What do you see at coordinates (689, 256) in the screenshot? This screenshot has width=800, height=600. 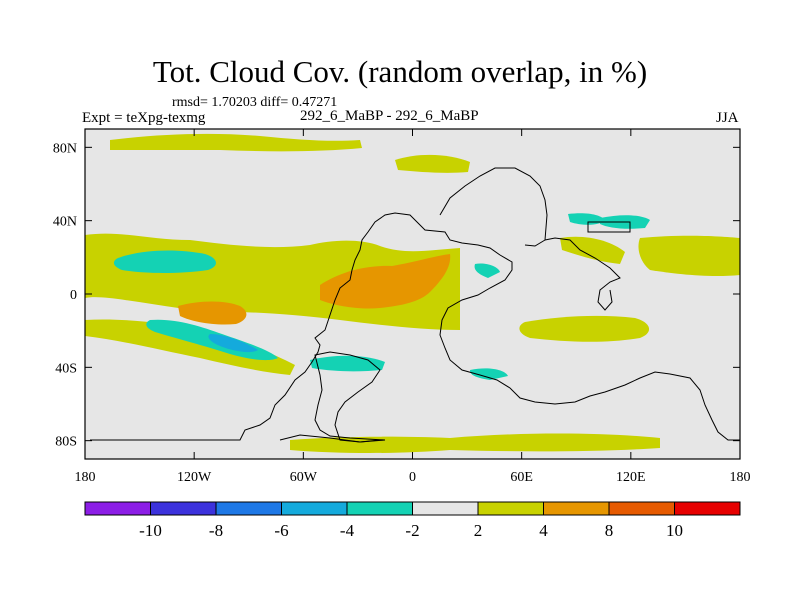 I see `fill-2-4-west-pacific` at bounding box center [689, 256].